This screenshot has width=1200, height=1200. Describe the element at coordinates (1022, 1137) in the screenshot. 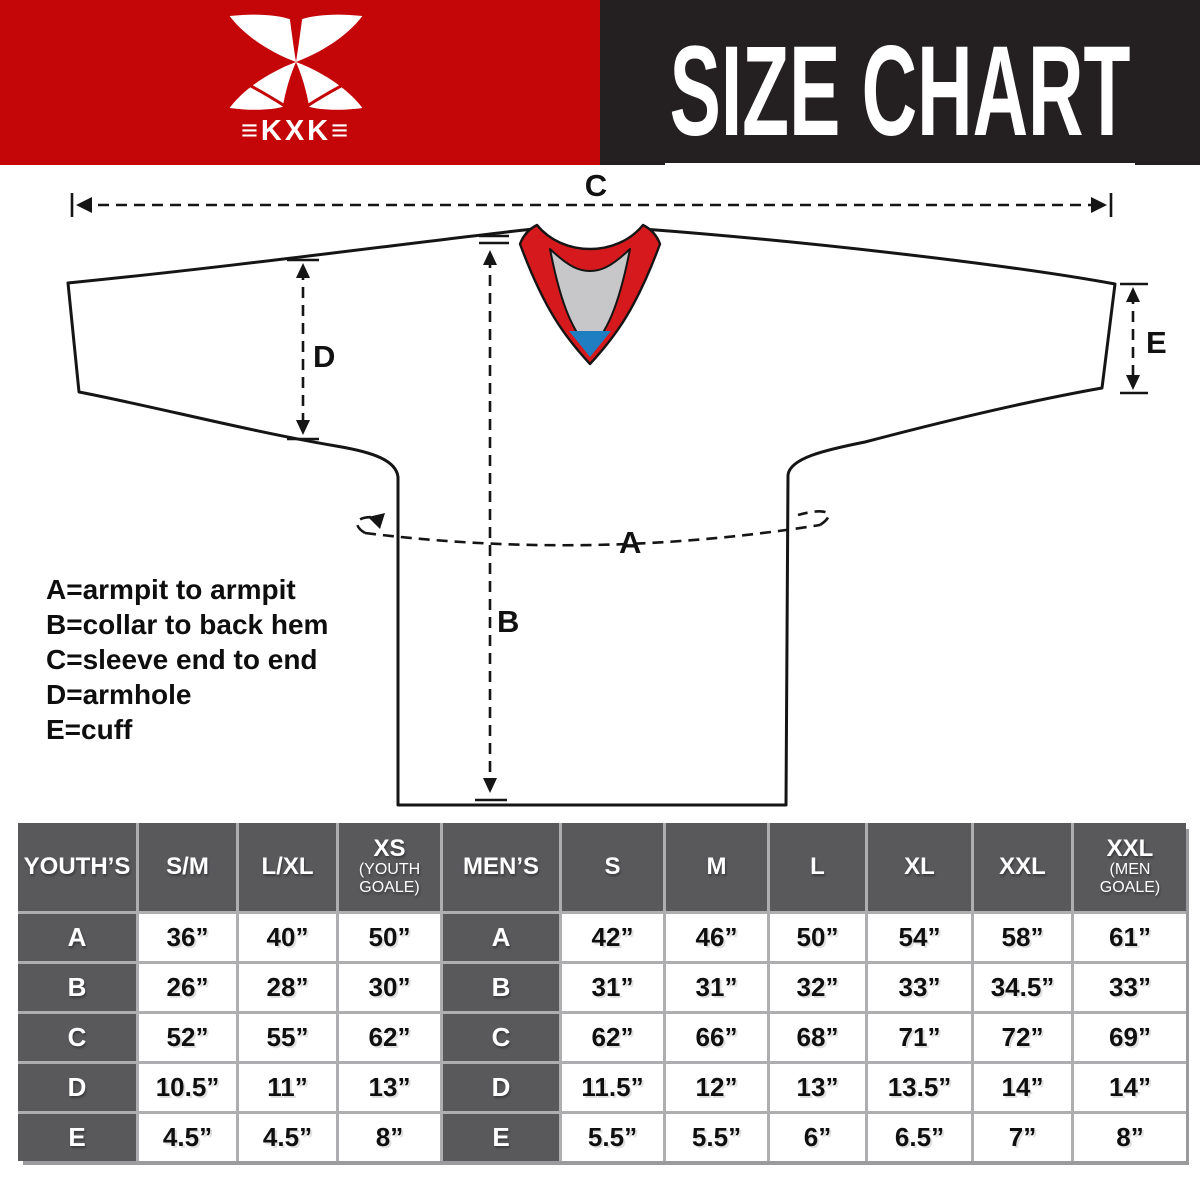

I see `size-value-cell: 7”` at that location.